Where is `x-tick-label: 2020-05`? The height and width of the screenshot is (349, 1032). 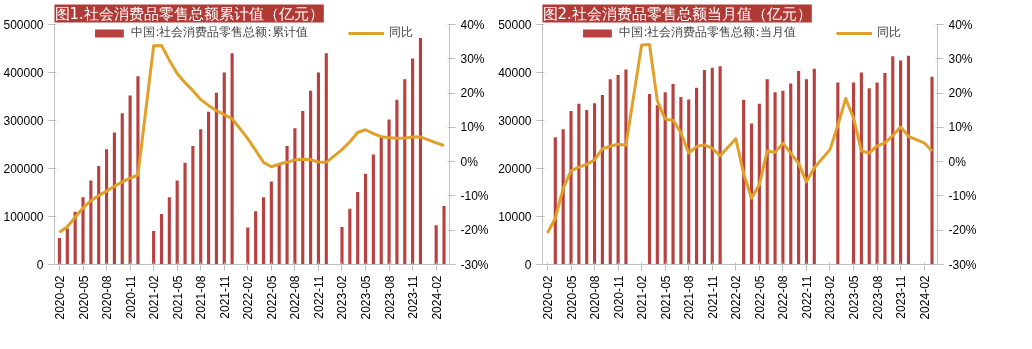 x-tick-label: 2020-05 is located at coordinates (83, 297).